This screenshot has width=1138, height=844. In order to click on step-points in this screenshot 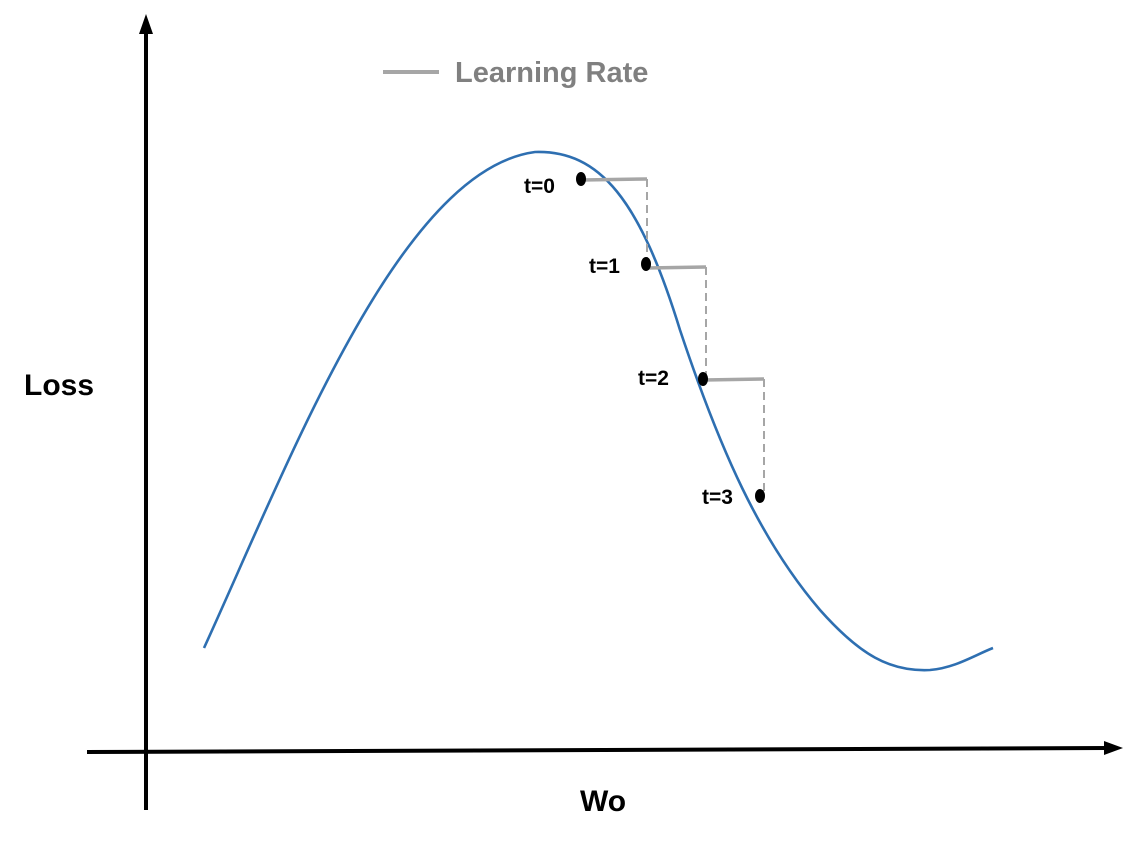, I will do `click(670, 337)`.